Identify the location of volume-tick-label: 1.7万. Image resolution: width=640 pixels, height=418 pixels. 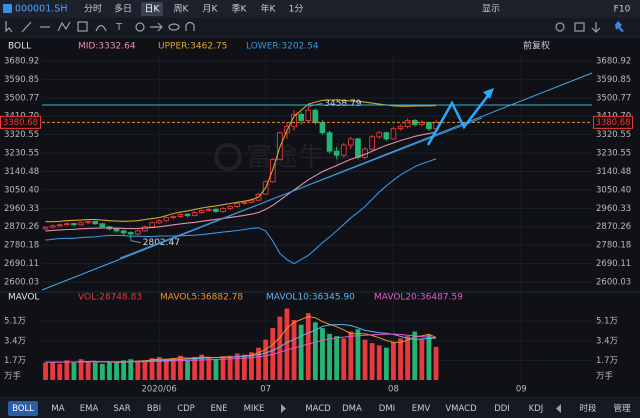
(15, 361).